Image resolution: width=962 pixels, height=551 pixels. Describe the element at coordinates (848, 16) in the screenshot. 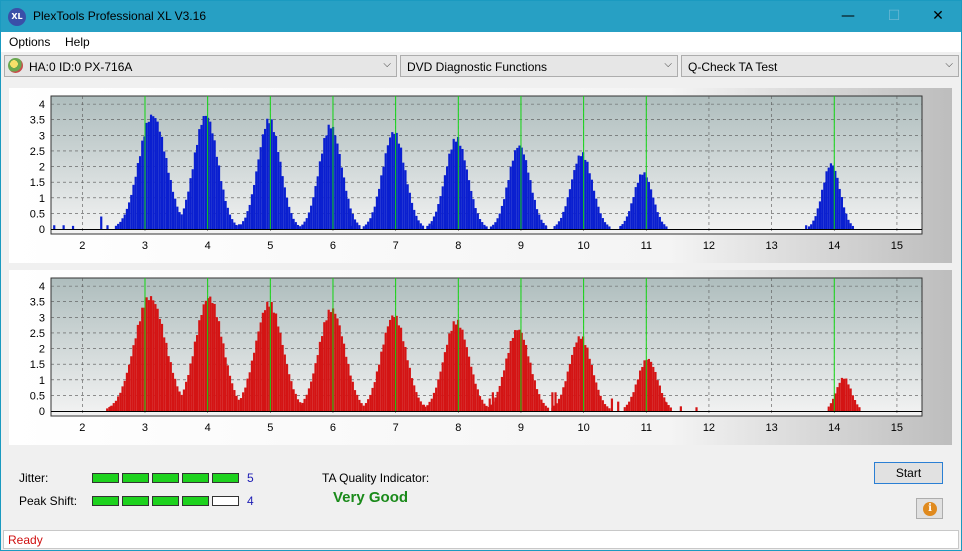

I see `minimize-button: —` at that location.